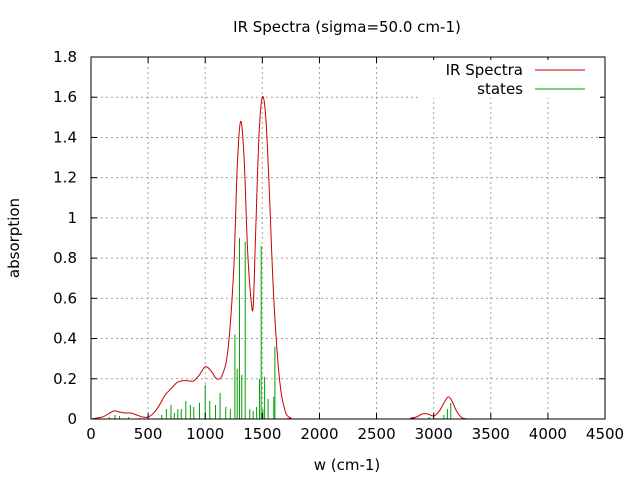  What do you see at coordinates (347, 465) in the screenshot?
I see `x-axis-title: w (cm-1)` at bounding box center [347, 465].